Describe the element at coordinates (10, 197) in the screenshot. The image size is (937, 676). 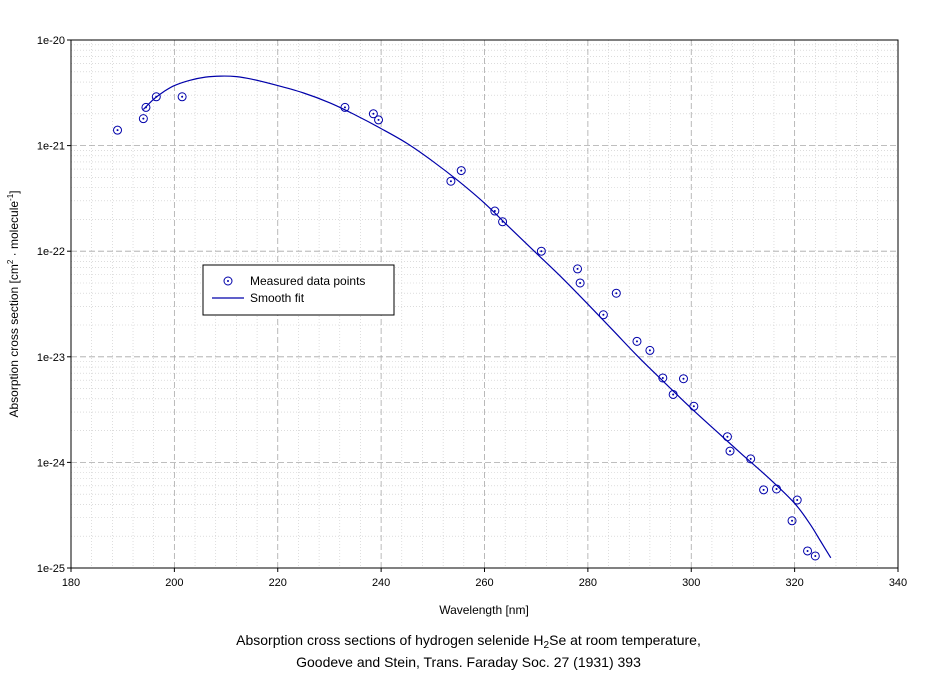
I see `y-axis-title-sup2: -1` at that location.